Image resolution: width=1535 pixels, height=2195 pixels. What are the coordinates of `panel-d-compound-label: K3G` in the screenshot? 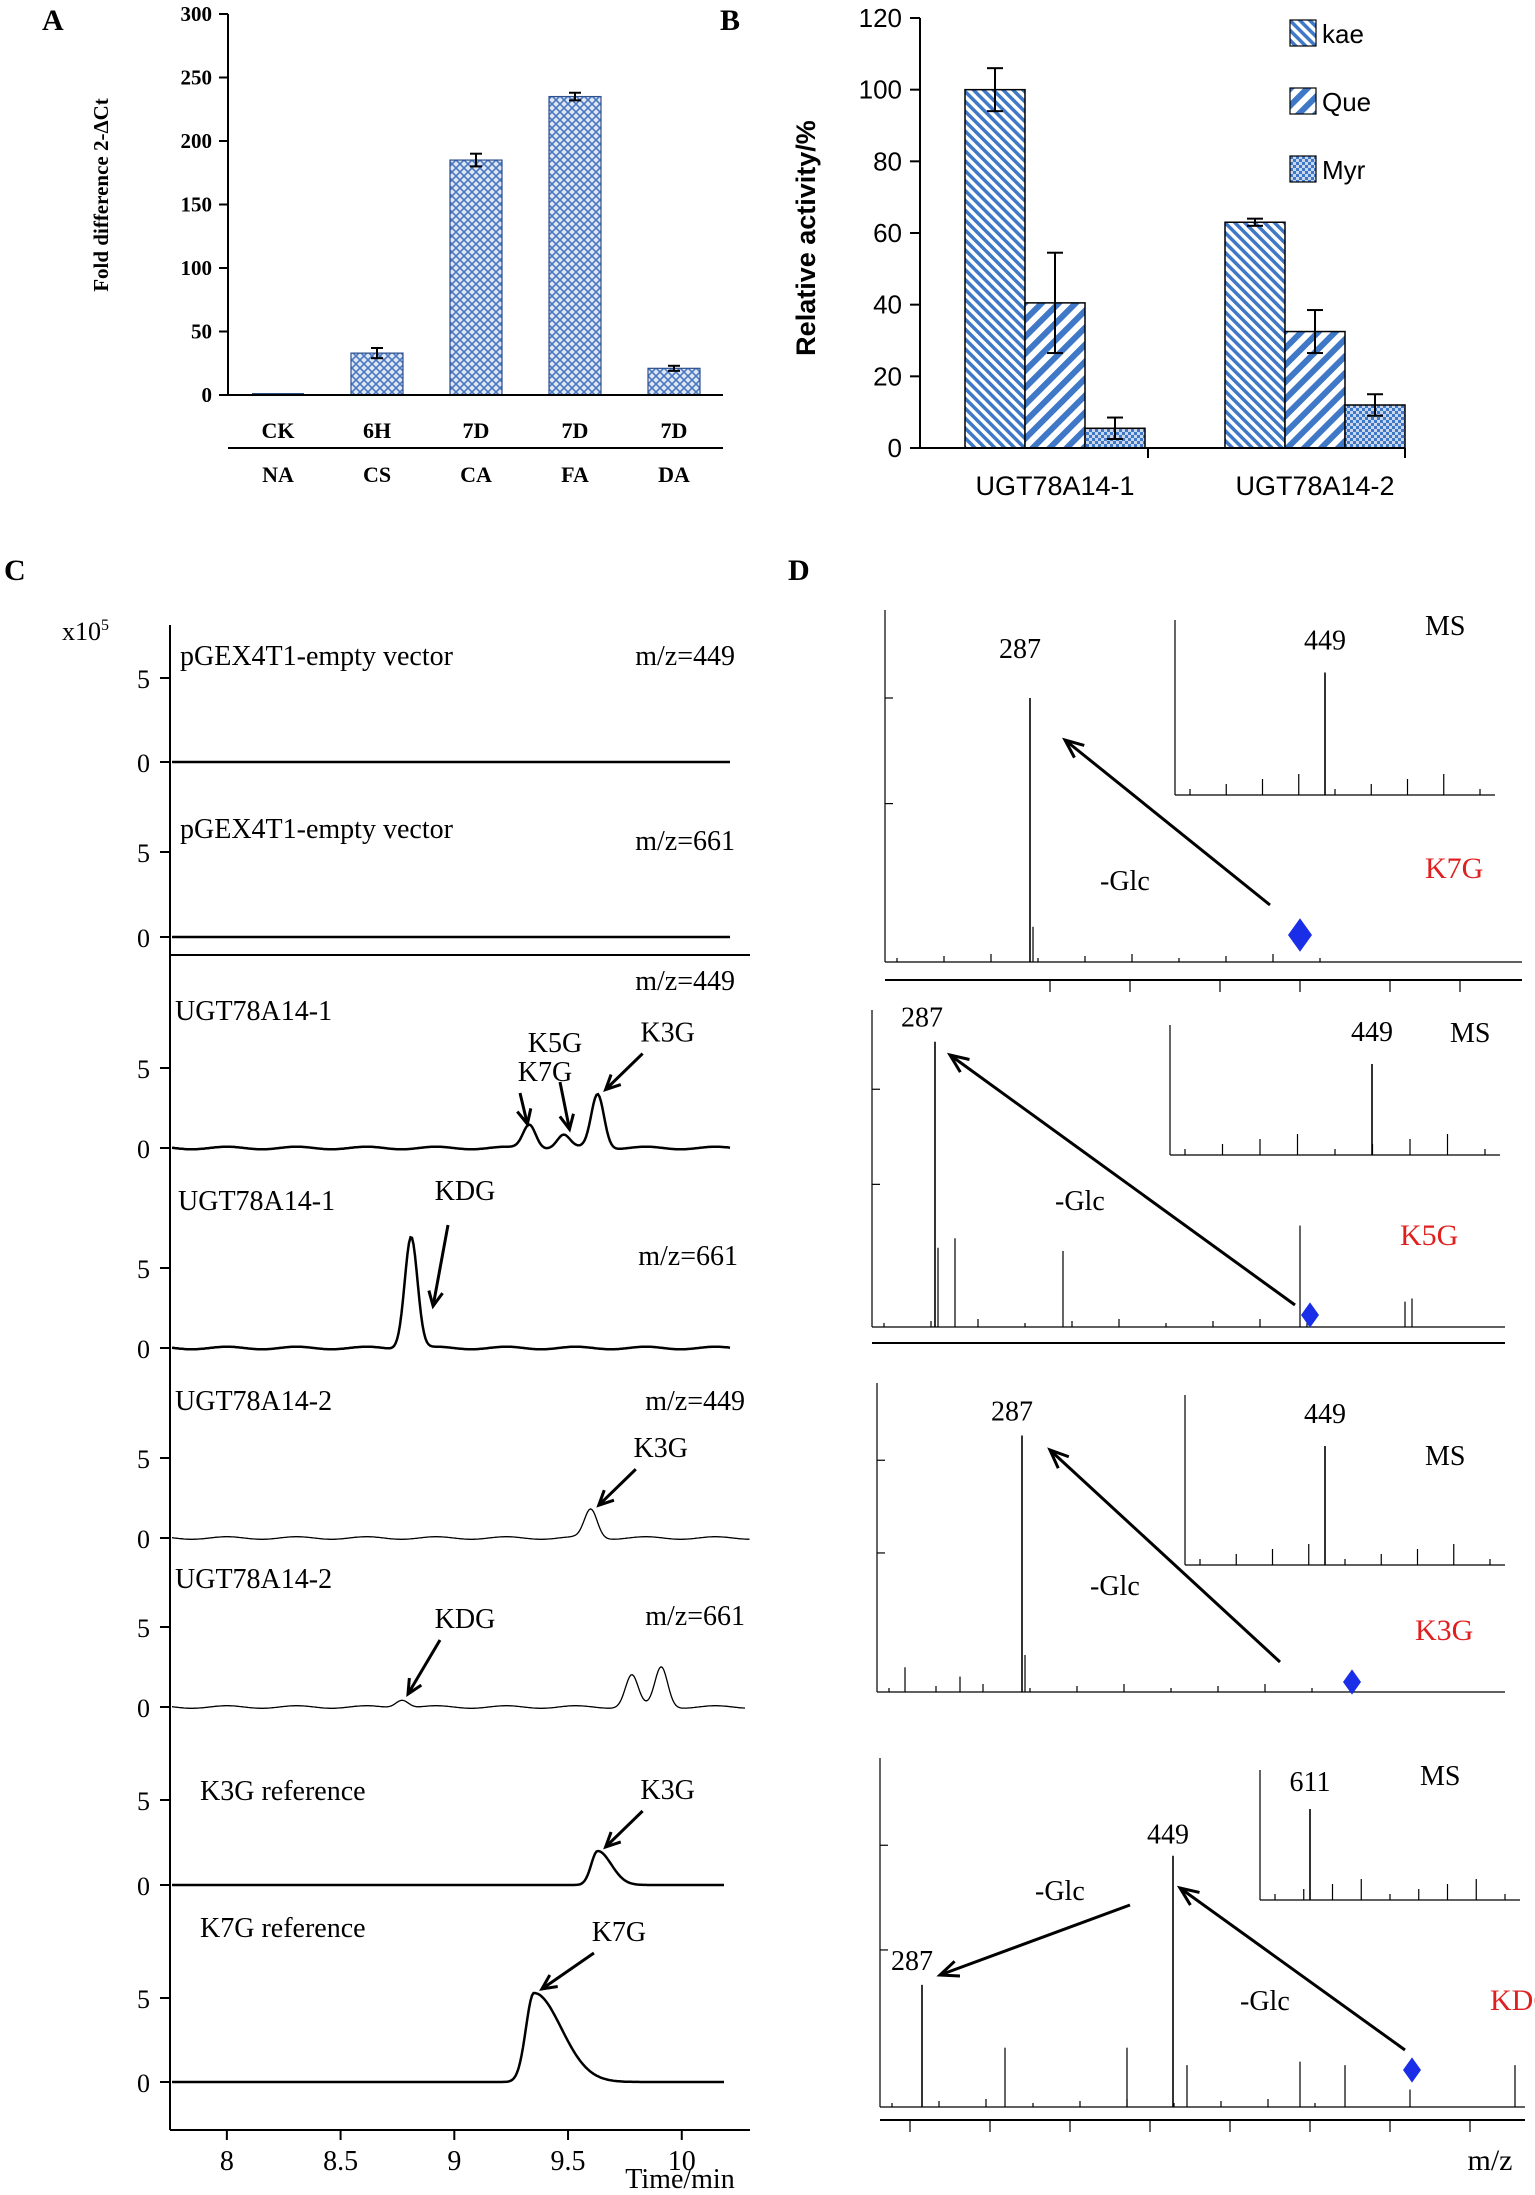 It's located at (1444, 1630).